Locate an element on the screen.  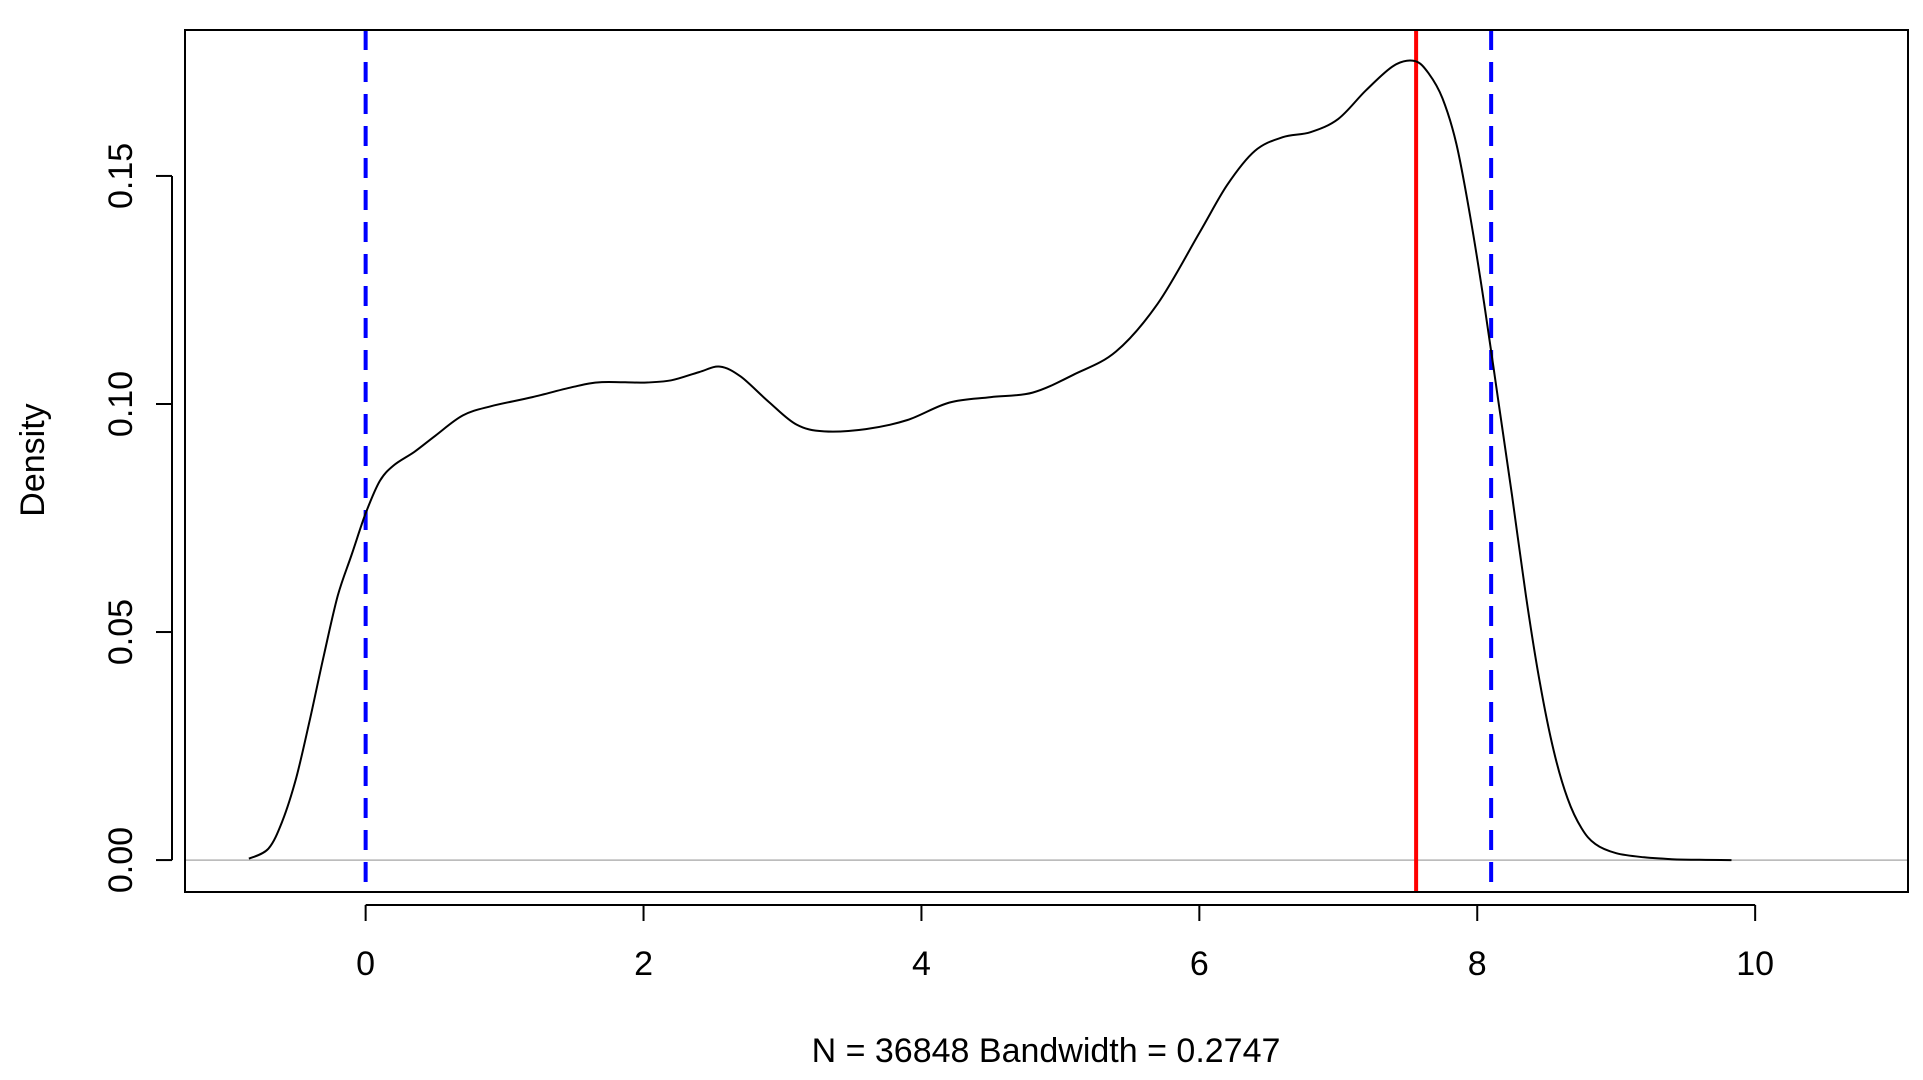
y-tick-label: 0.05 is located at coordinates (121, 632).